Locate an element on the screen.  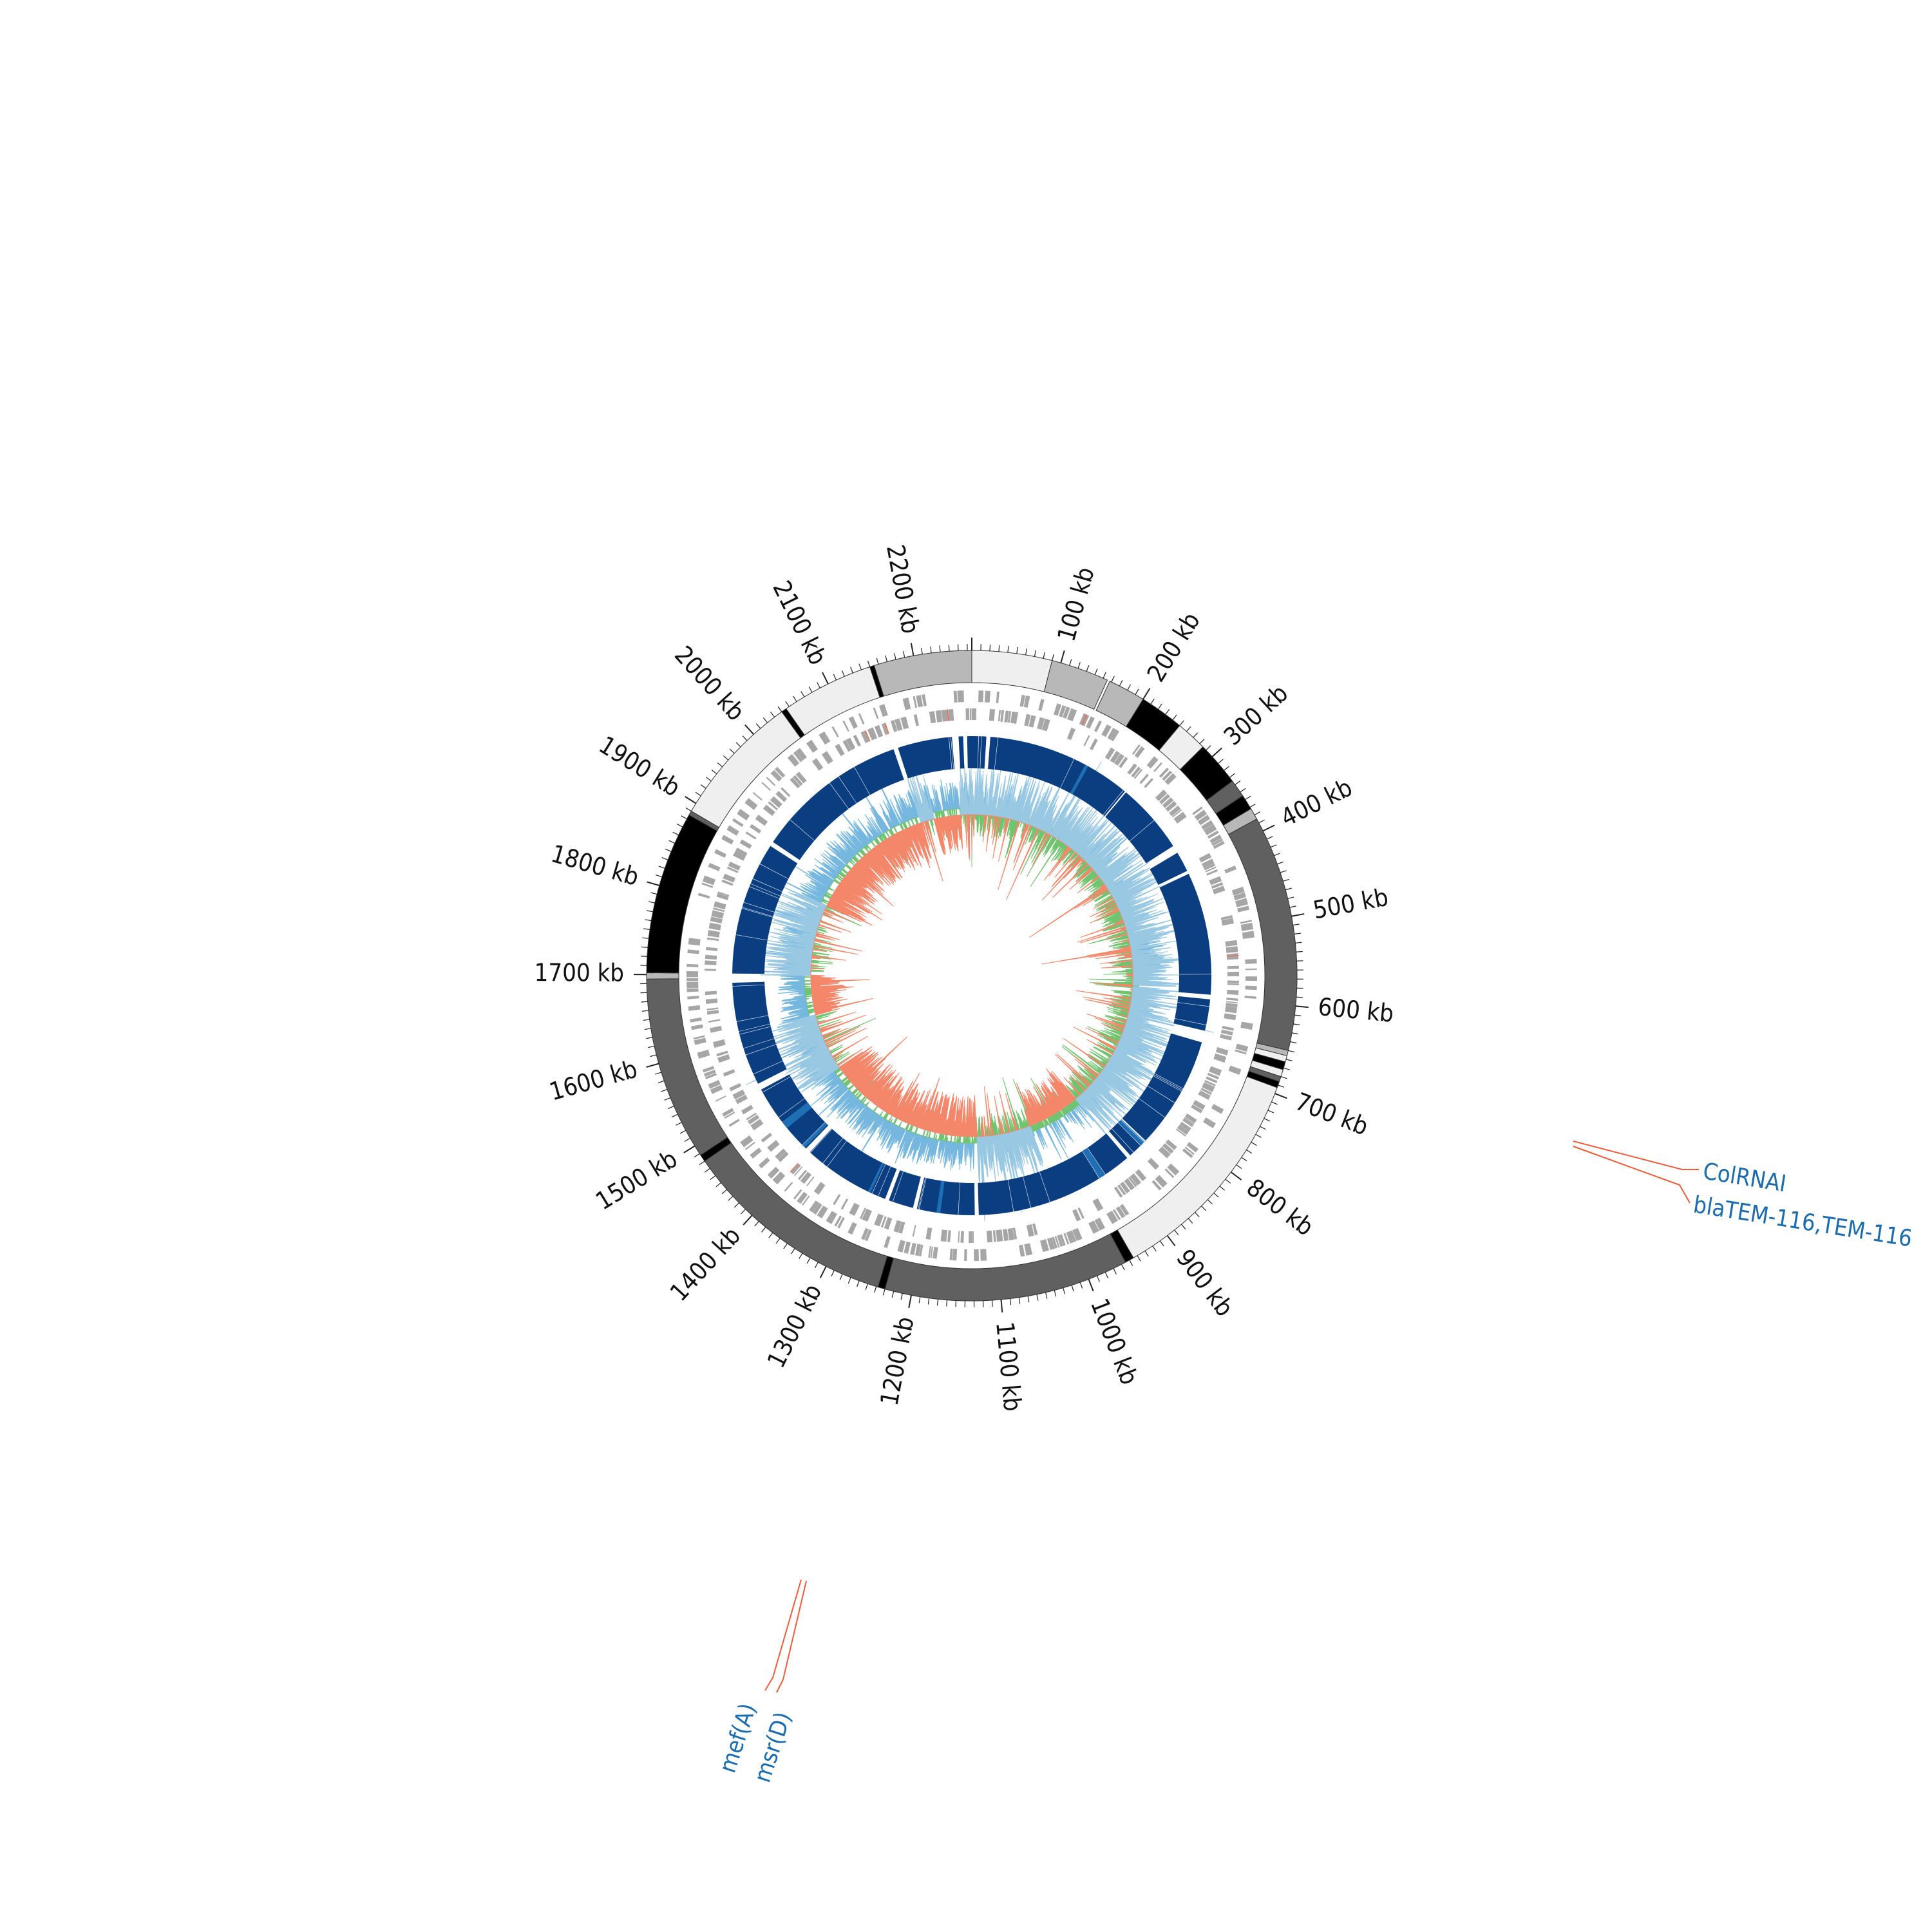
annotation-mefa-msrd: mef(A) msr(D) is located at coordinates (761, 1682).